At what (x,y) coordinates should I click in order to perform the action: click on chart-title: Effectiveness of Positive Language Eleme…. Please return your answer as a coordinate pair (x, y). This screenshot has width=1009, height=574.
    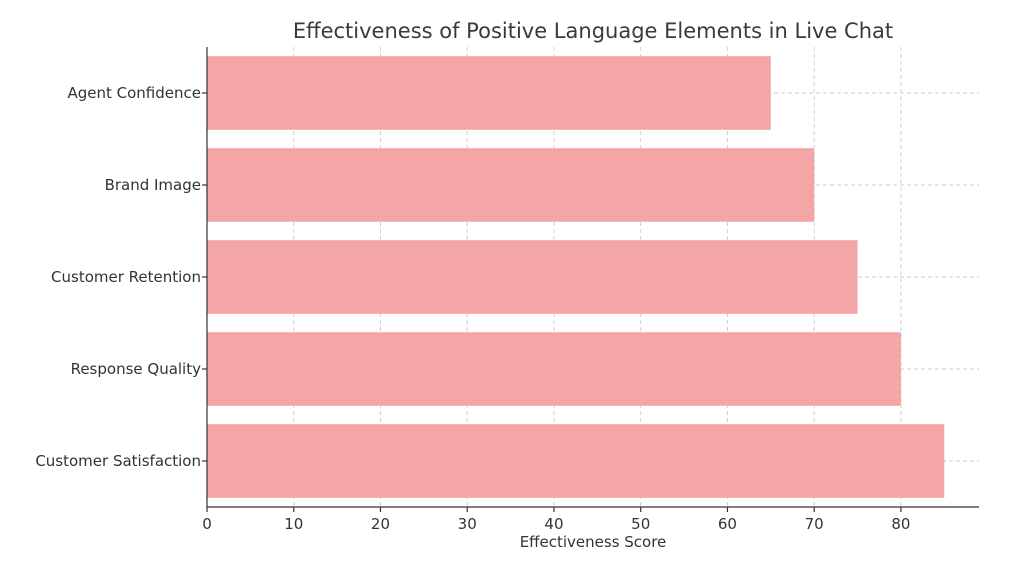
    Looking at the image, I should click on (593, 31).